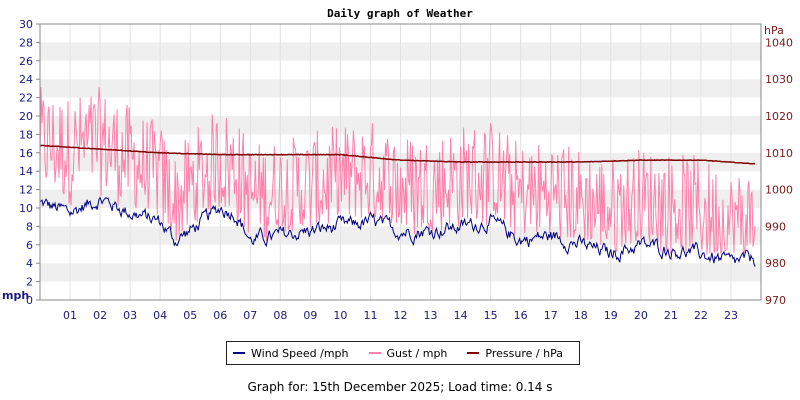  Describe the element at coordinates (400, 13) in the screenshot. I see `chart-title: Daily graph of Weather` at that location.